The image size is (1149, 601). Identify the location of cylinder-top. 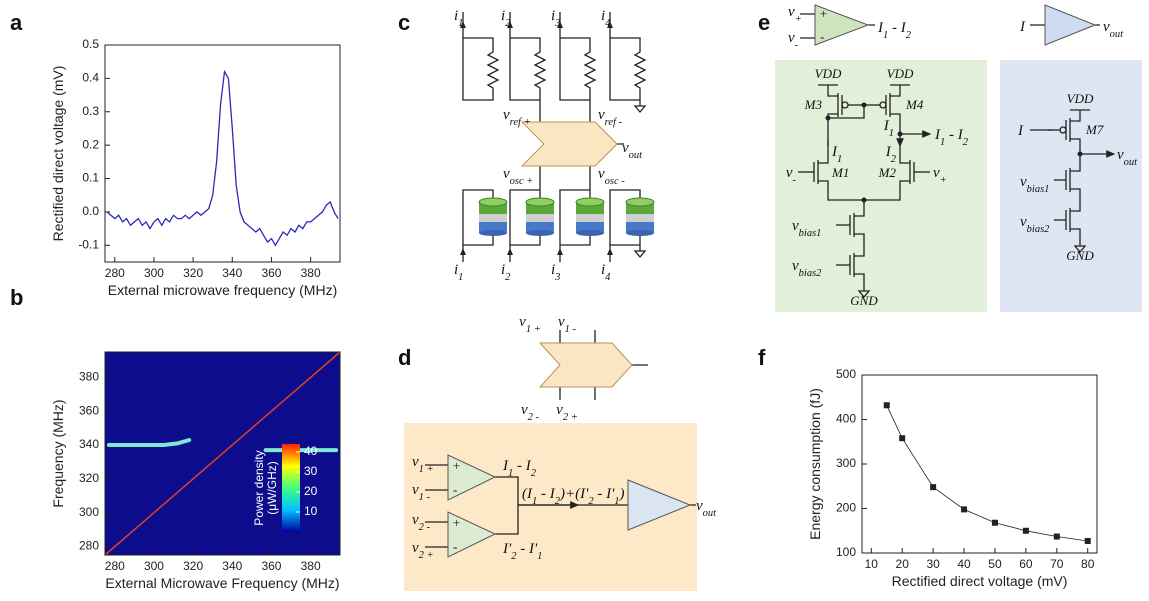
(493, 202).